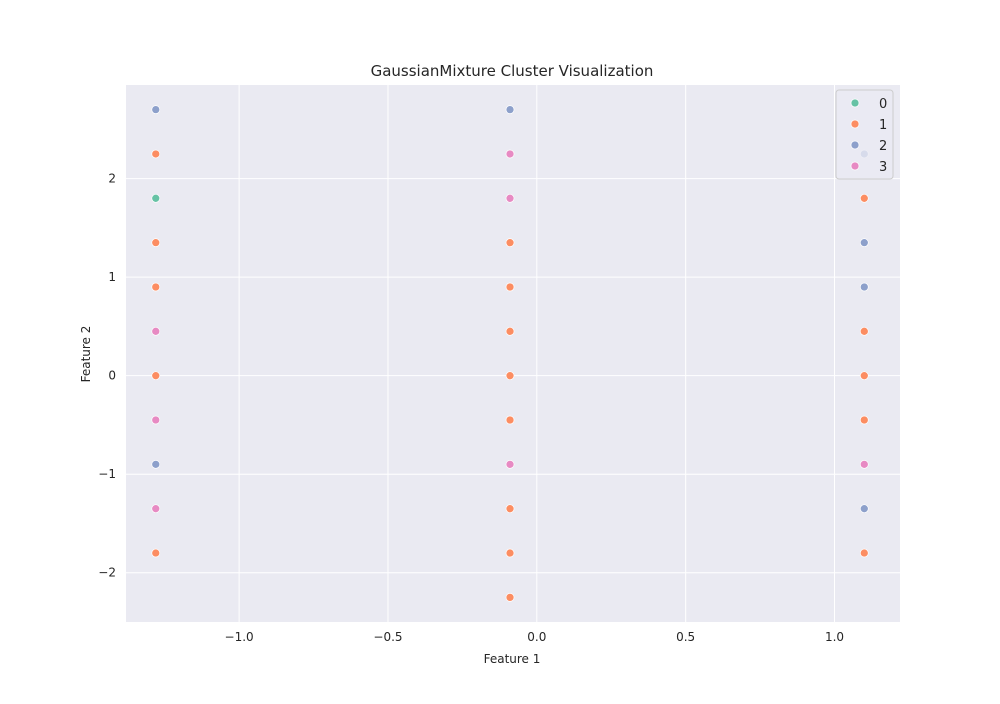  I want to click on legend-label-3: 3, so click(883, 167).